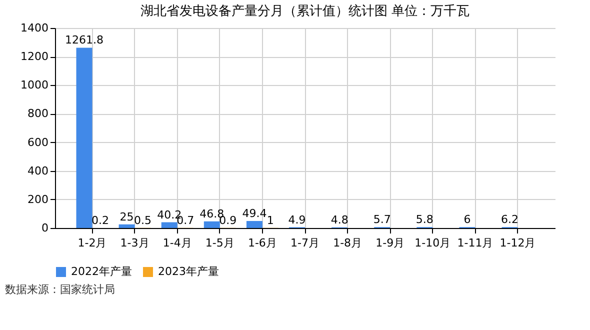 The image size is (590, 330). Describe the element at coordinates (510, 219) in the screenshot. I see `data-label: 6.2` at that location.